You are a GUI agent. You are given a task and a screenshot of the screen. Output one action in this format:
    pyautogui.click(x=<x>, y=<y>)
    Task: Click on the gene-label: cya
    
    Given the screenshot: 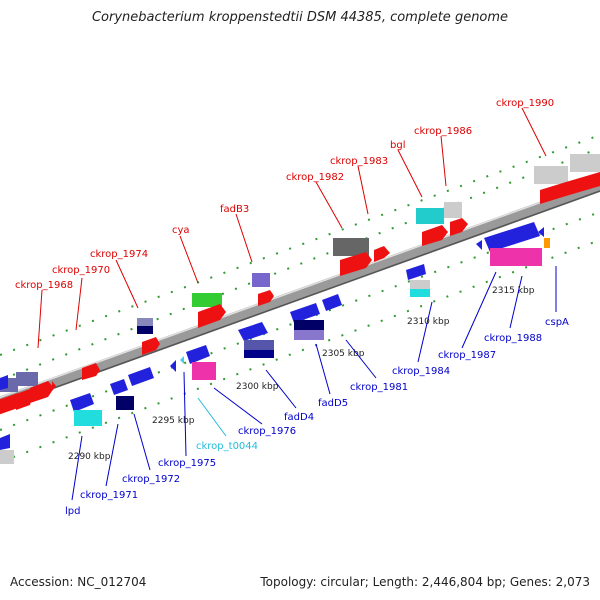 What is the action you would take?
    pyautogui.click(x=181, y=230)
    